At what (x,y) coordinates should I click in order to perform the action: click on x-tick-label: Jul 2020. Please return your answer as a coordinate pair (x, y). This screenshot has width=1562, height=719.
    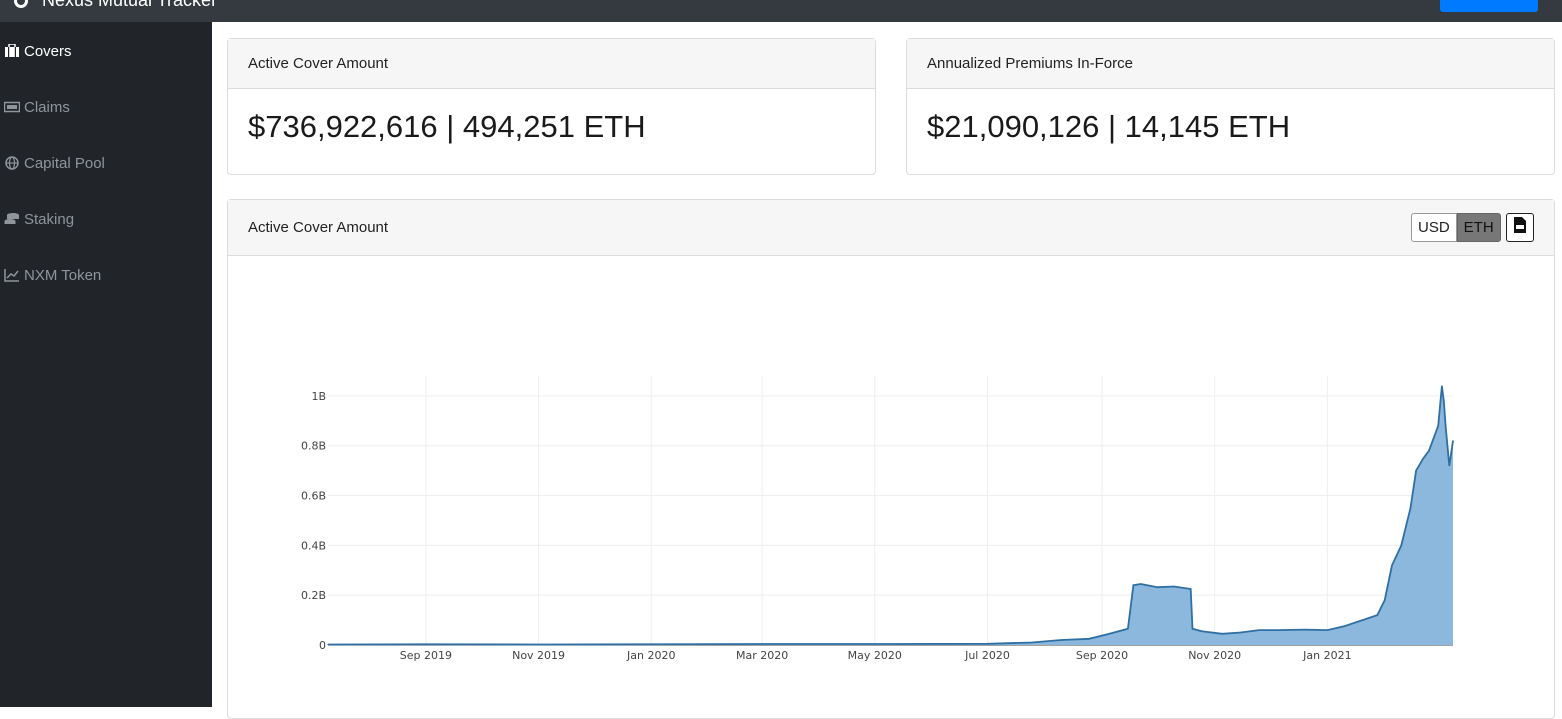
    Looking at the image, I should click on (987, 655).